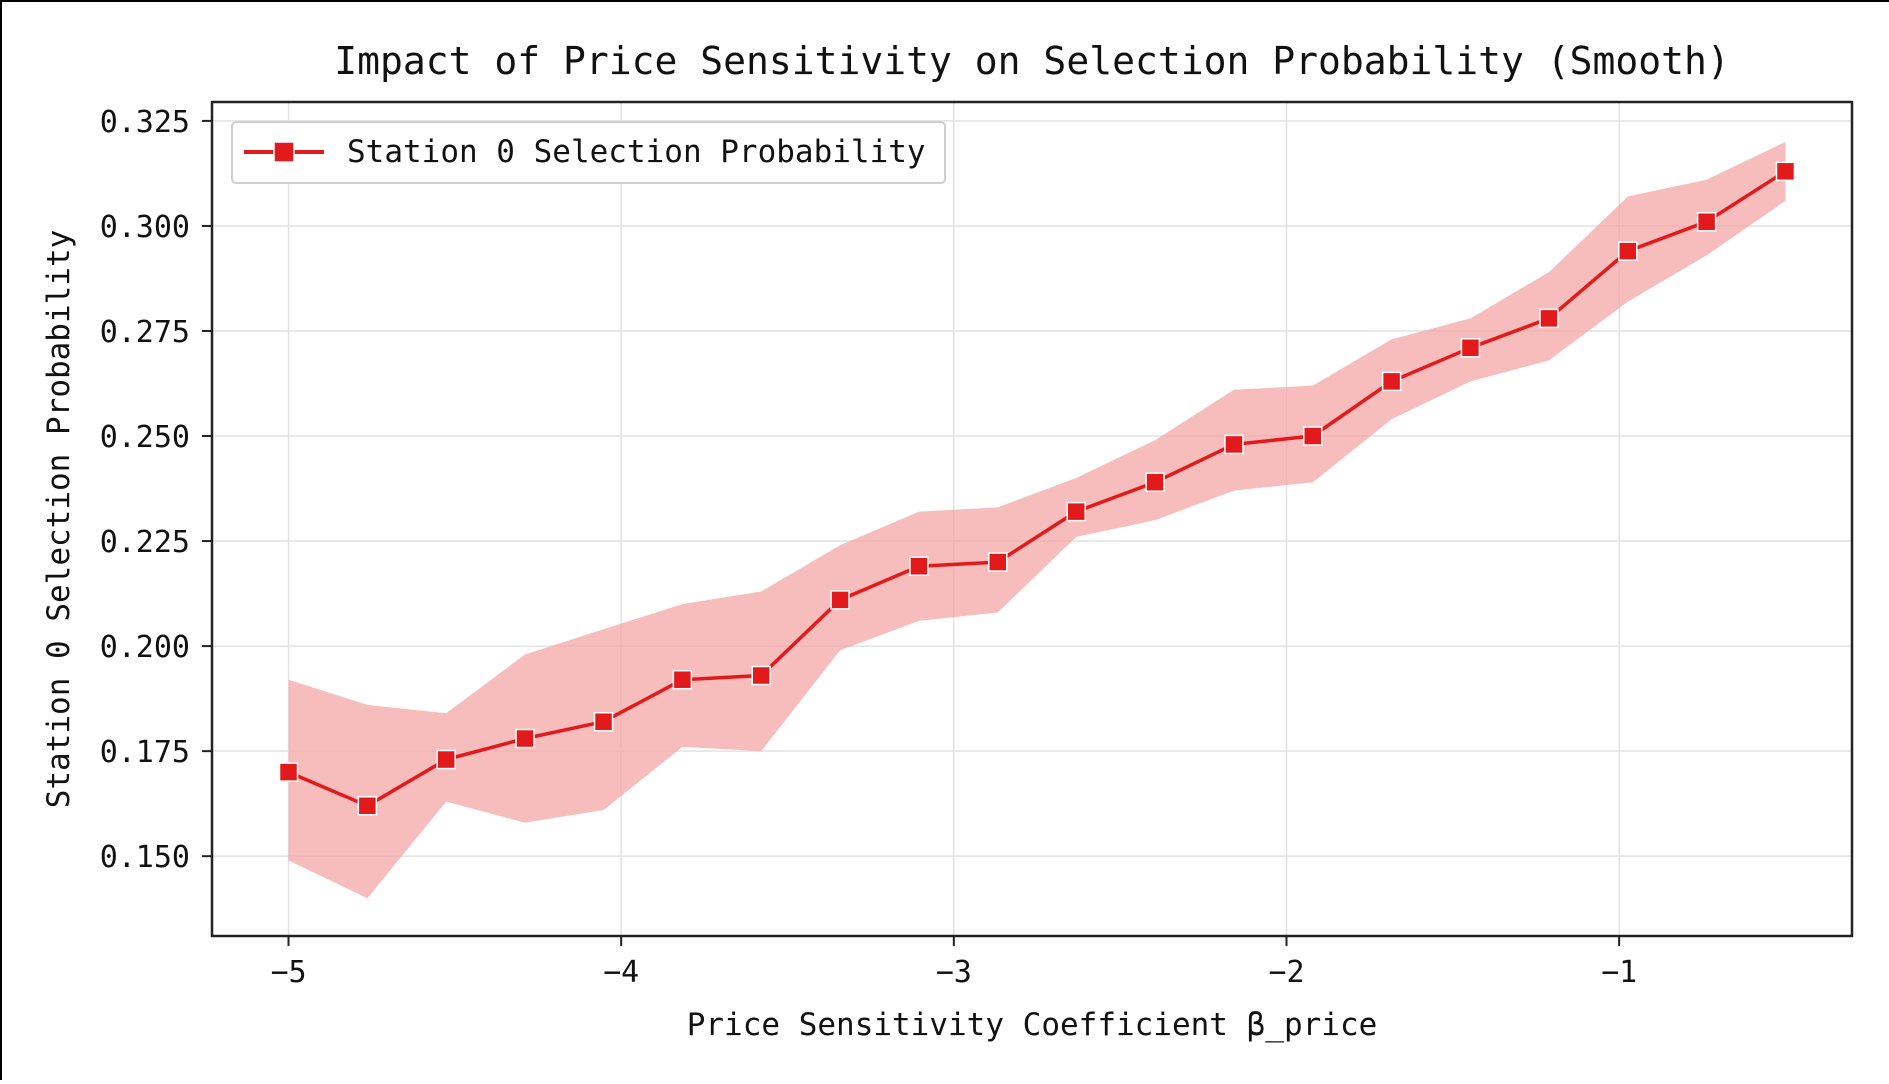  I want to click on y-tick-label-0: 0.150, so click(145, 857).